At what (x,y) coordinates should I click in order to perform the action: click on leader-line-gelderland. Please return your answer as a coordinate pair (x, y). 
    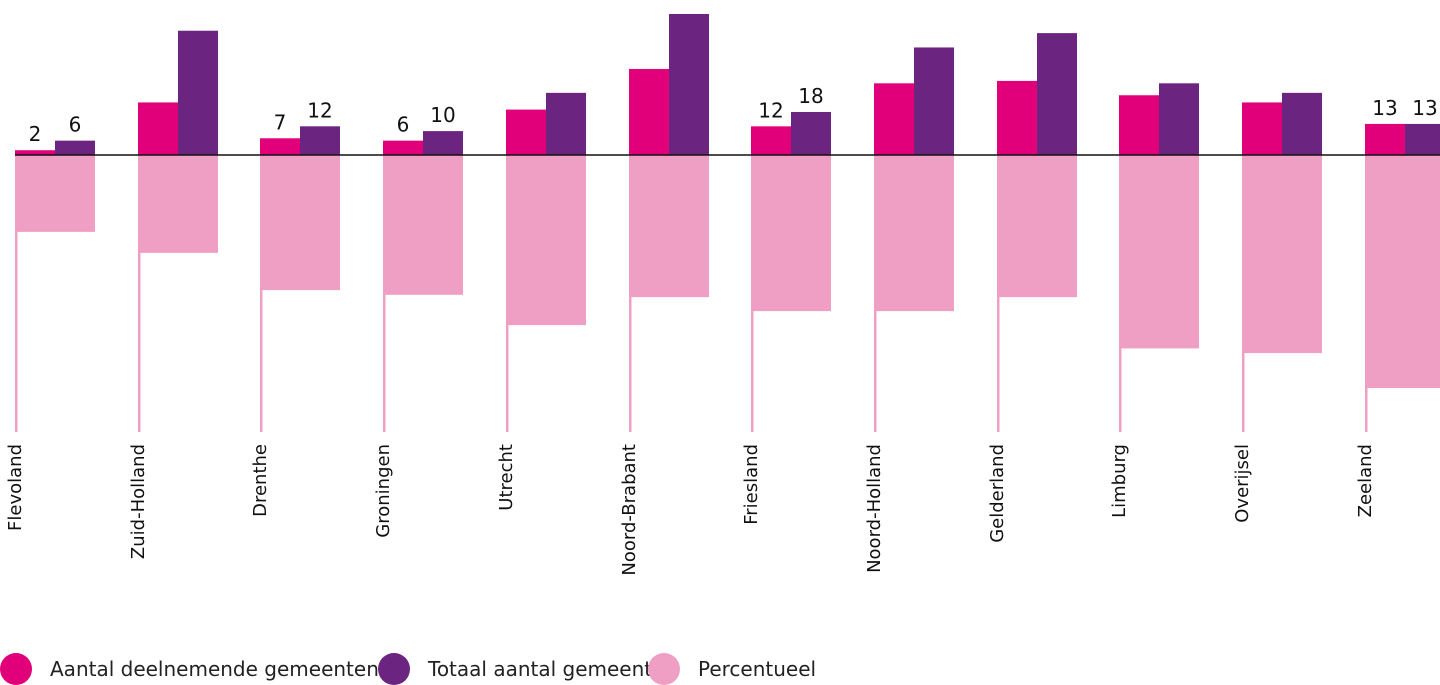
    Looking at the image, I should click on (998, 293).